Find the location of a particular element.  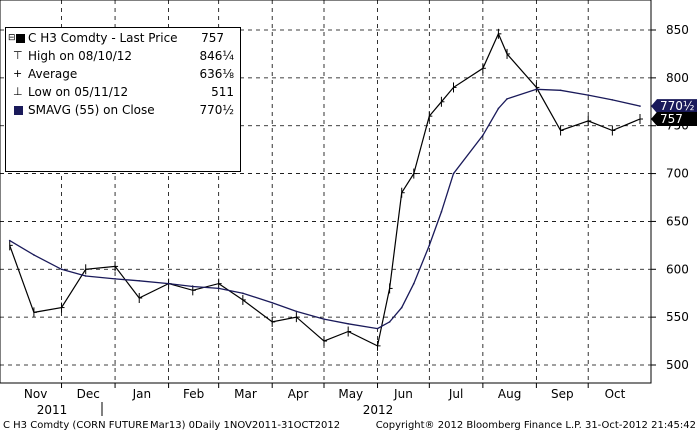

legend-high-value: 846¼ is located at coordinates (216, 56).